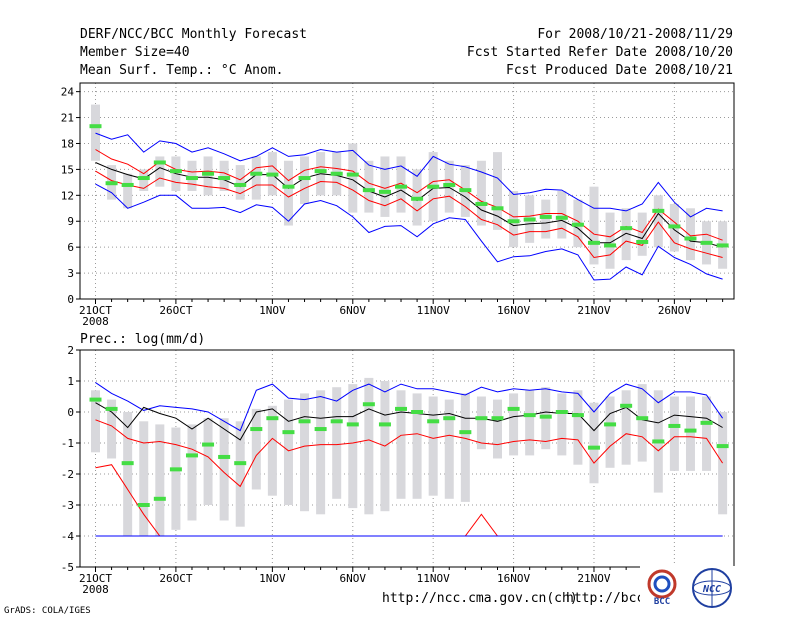  Describe the element at coordinates (182, 70) in the screenshot. I see `variable-label: Mean Surf. Temp.: °C Anom.` at that location.